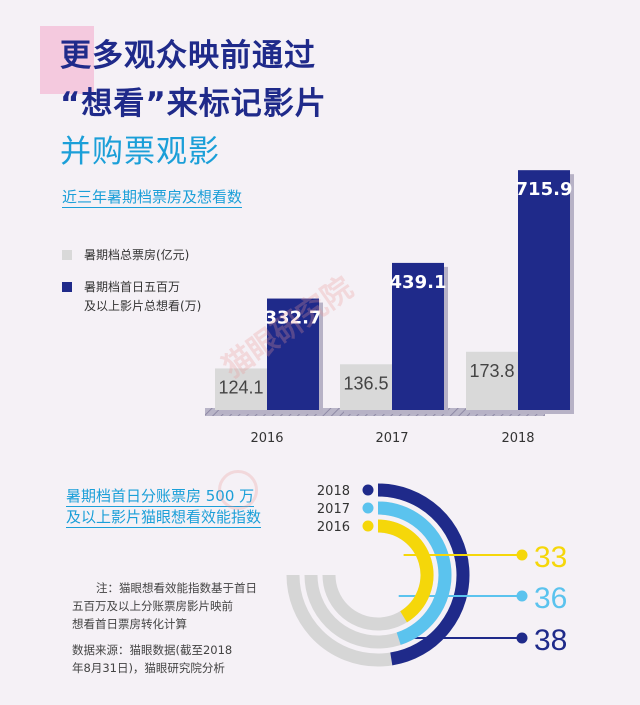 The image size is (640, 705). I want to click on ring-arc-2017, so click(414, 573).